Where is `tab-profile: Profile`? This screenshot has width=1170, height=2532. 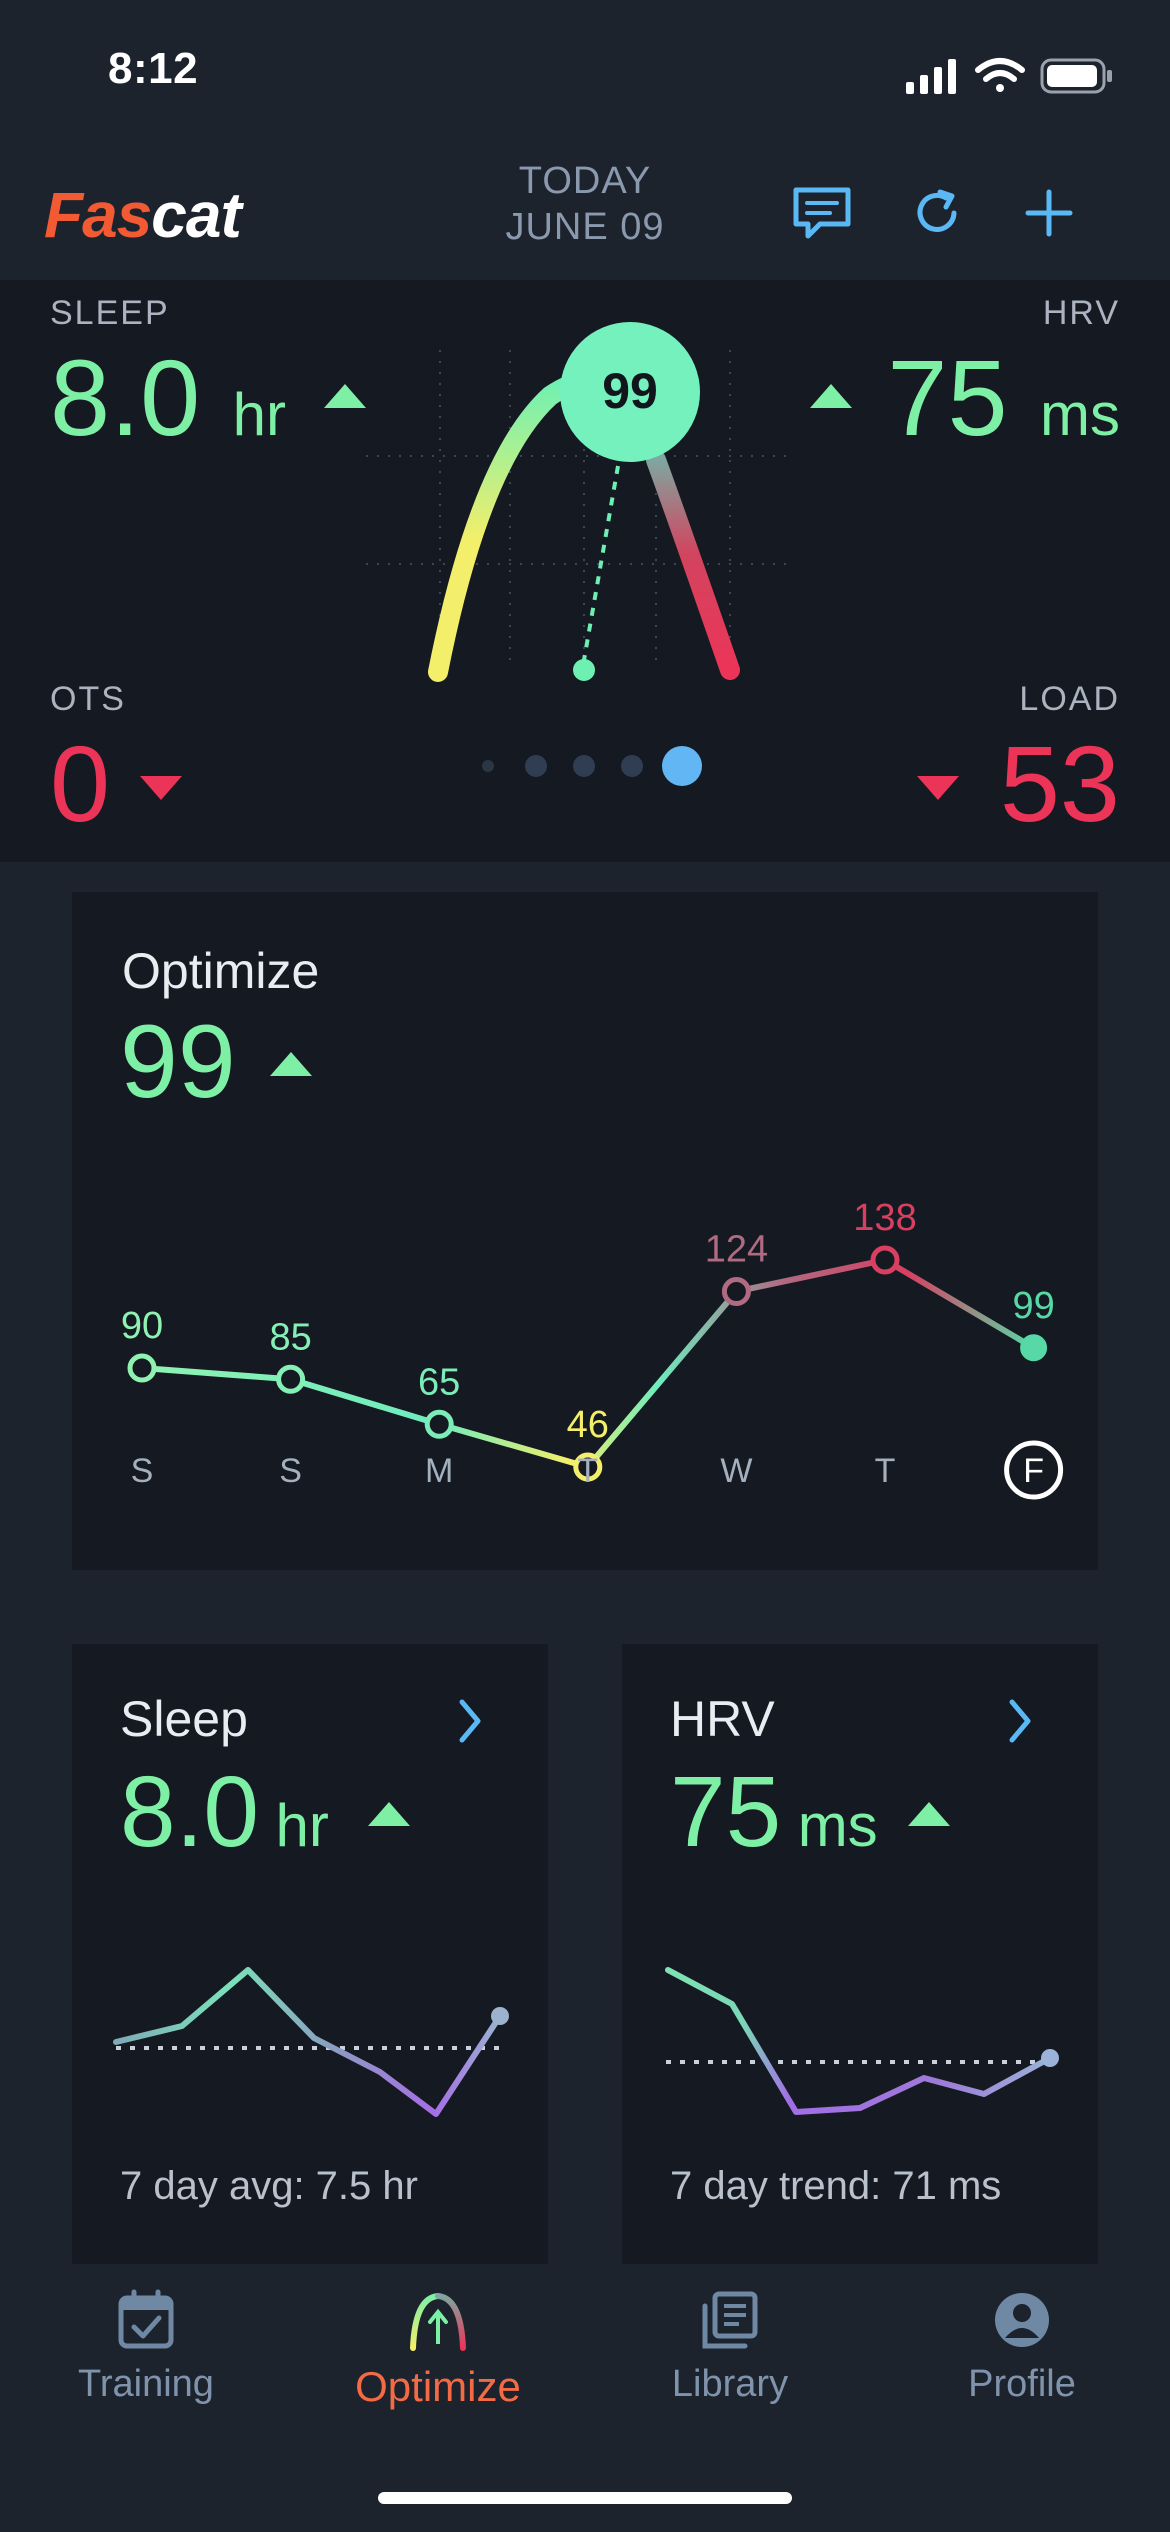
tab-profile: Profile is located at coordinates (1022, 2347).